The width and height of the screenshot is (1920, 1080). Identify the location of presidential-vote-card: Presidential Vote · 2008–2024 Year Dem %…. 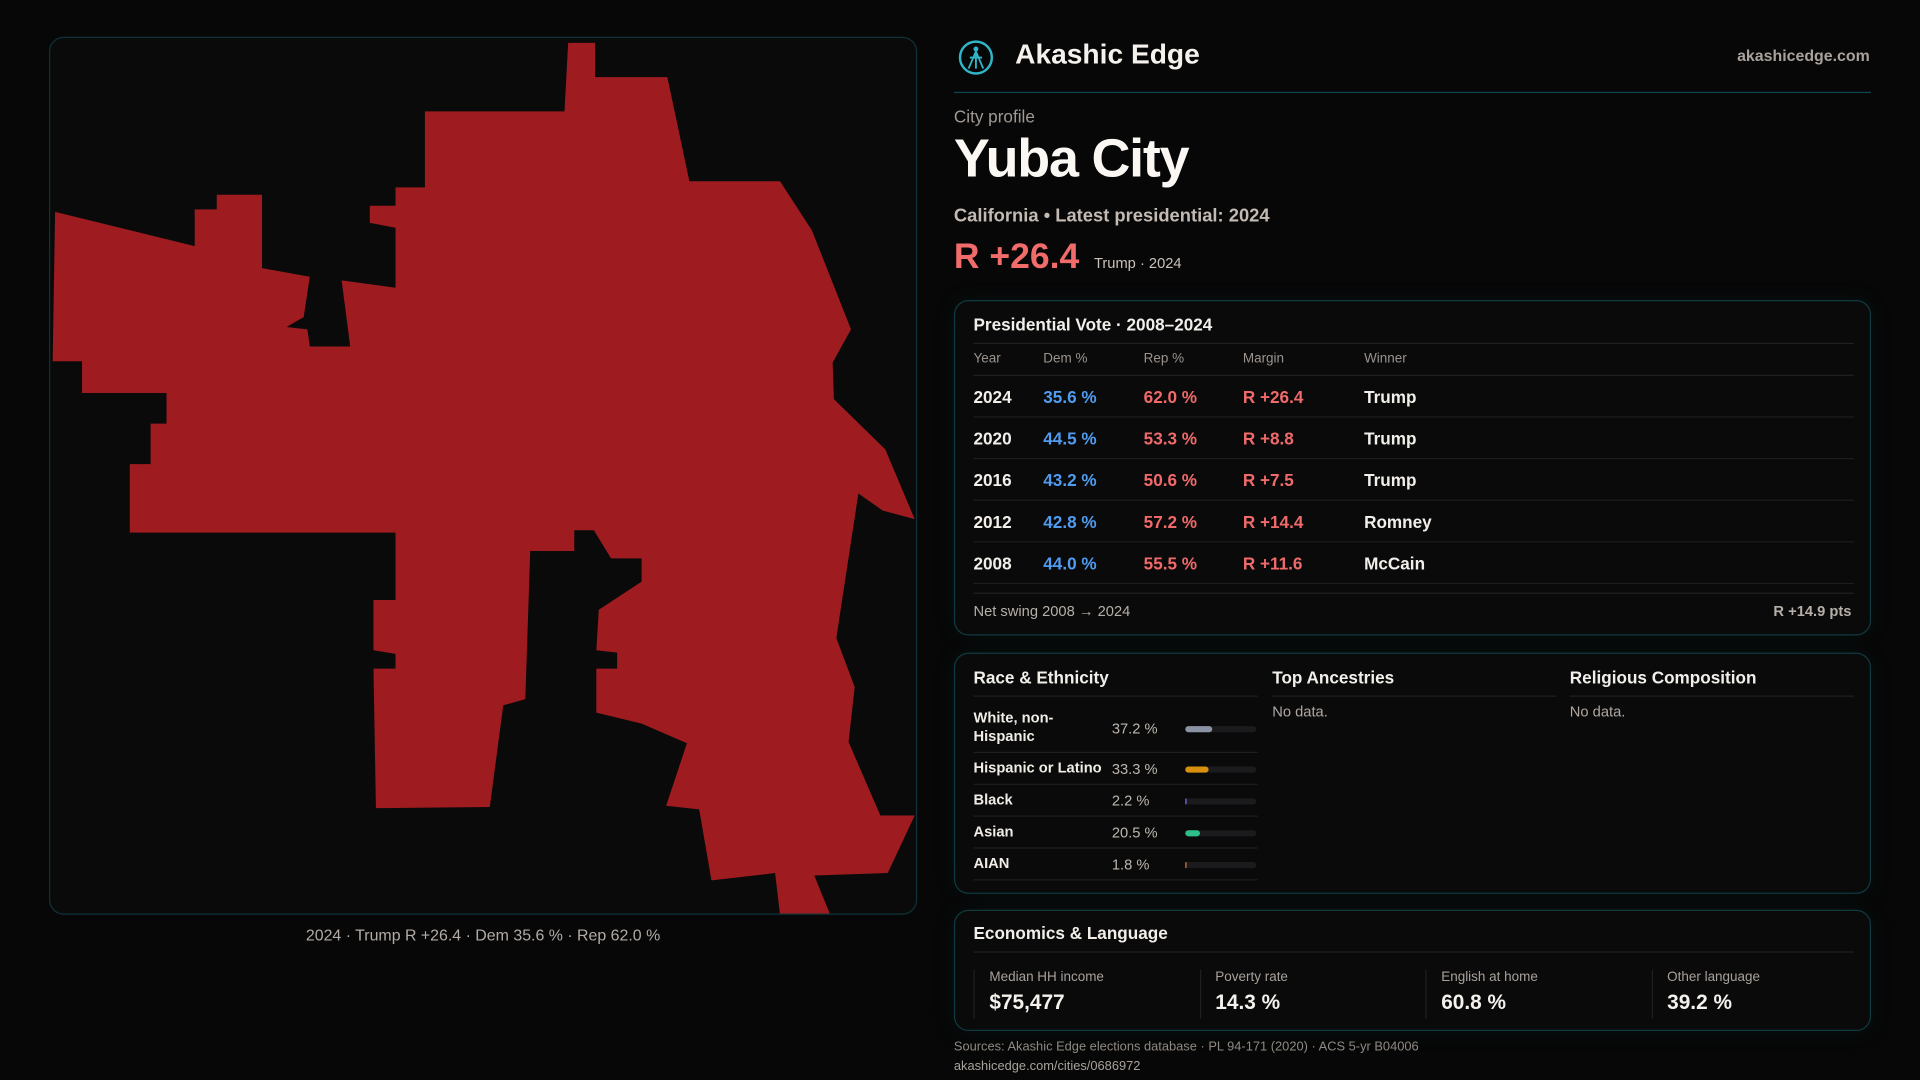
(1412, 468).